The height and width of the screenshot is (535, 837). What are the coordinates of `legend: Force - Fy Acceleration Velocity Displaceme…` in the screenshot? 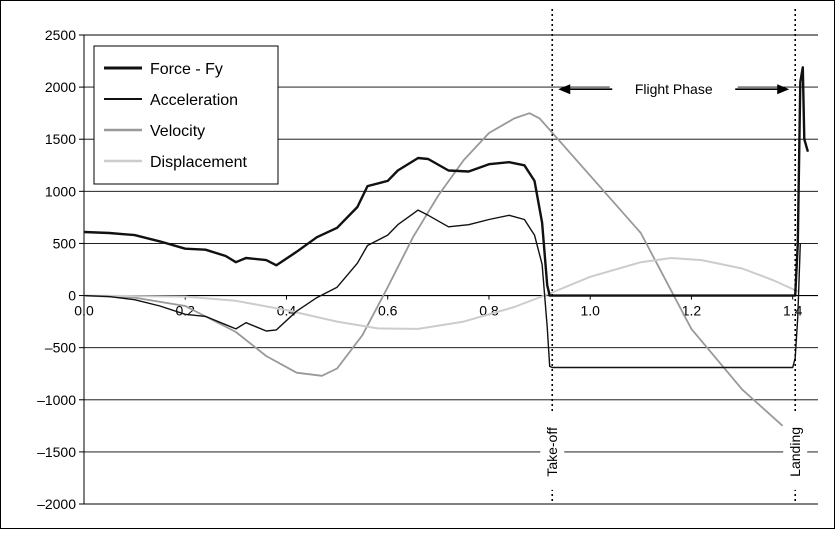 It's located at (186, 115).